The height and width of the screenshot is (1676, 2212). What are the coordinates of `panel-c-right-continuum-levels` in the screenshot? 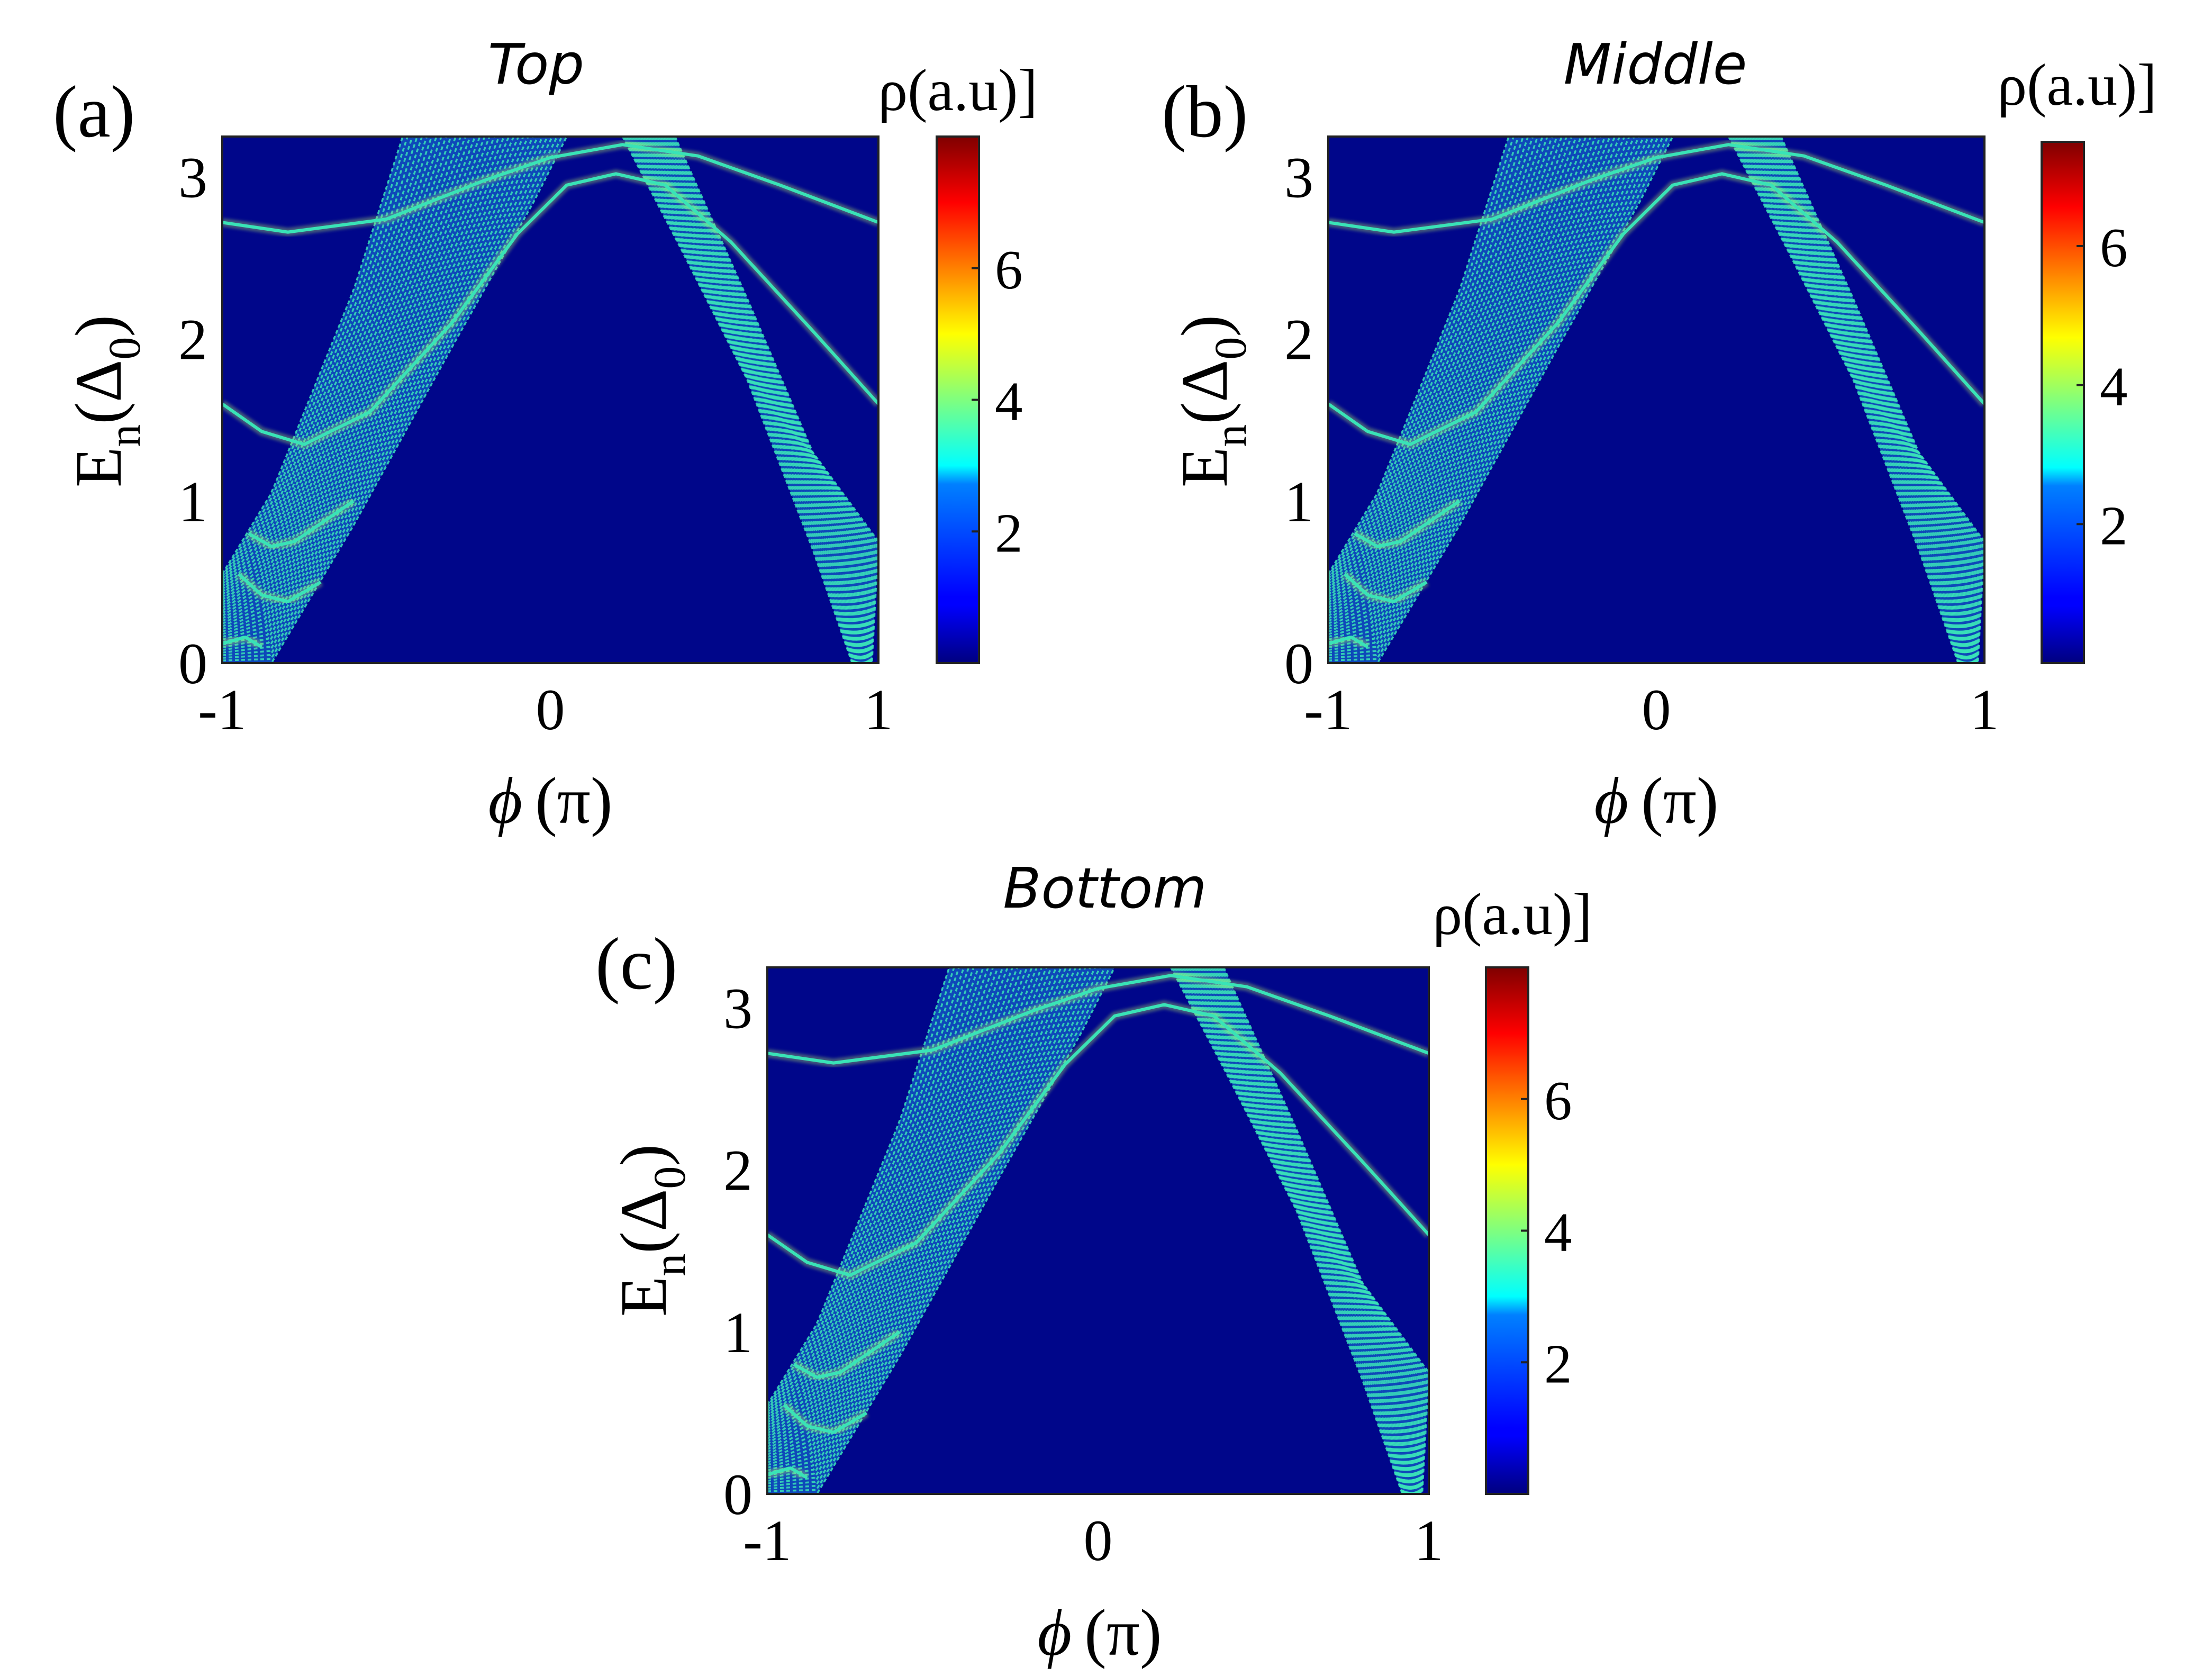 It's located at (1299, 1230).